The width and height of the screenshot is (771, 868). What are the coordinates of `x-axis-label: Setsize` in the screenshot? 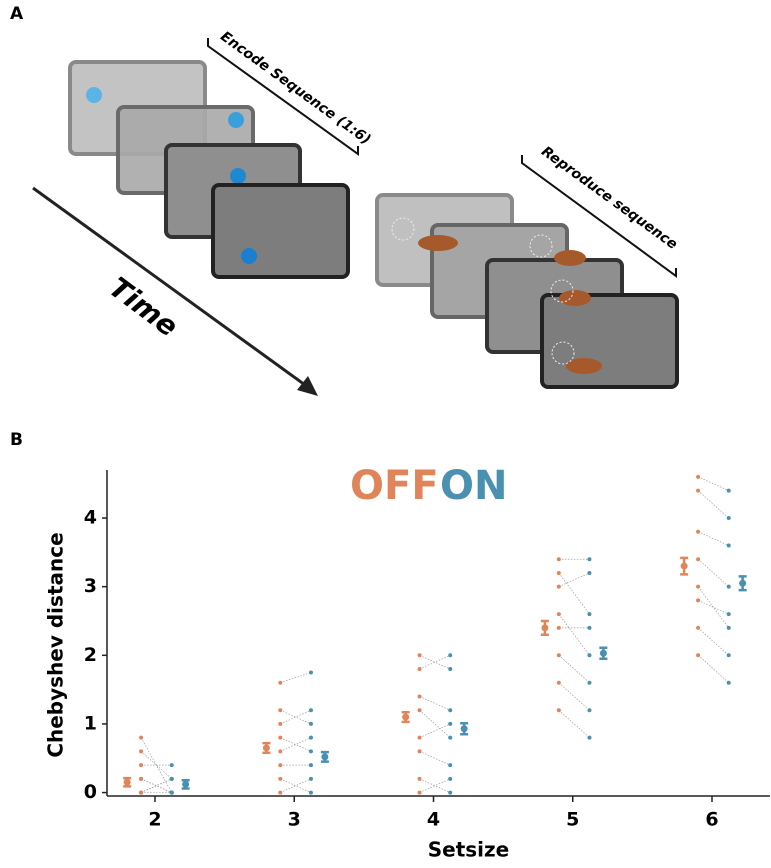 It's located at (469, 850).